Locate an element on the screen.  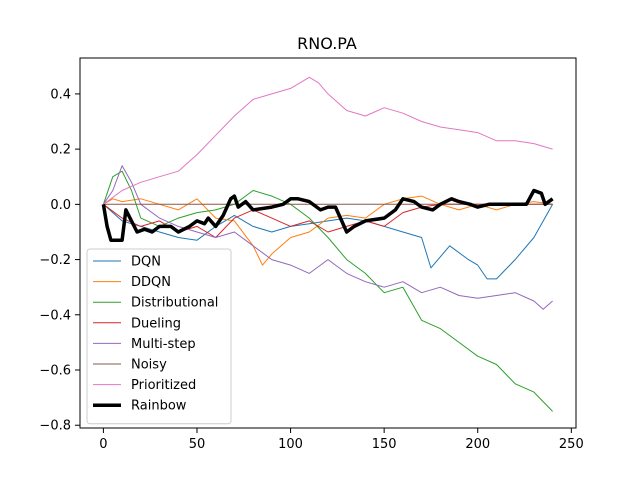
legend-label: DQN is located at coordinates (146, 262).